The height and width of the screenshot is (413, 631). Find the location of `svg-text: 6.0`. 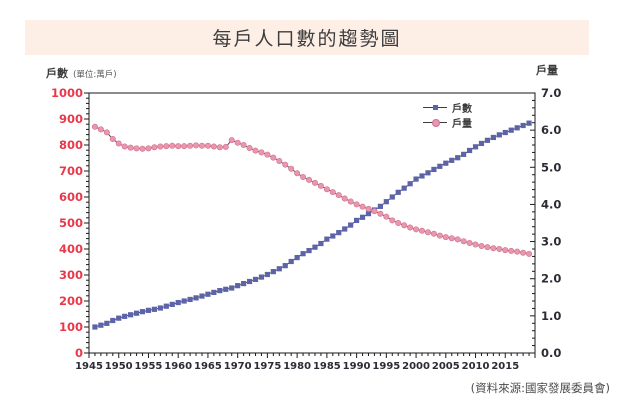

svg-text: 6.0 is located at coordinates (551, 130).